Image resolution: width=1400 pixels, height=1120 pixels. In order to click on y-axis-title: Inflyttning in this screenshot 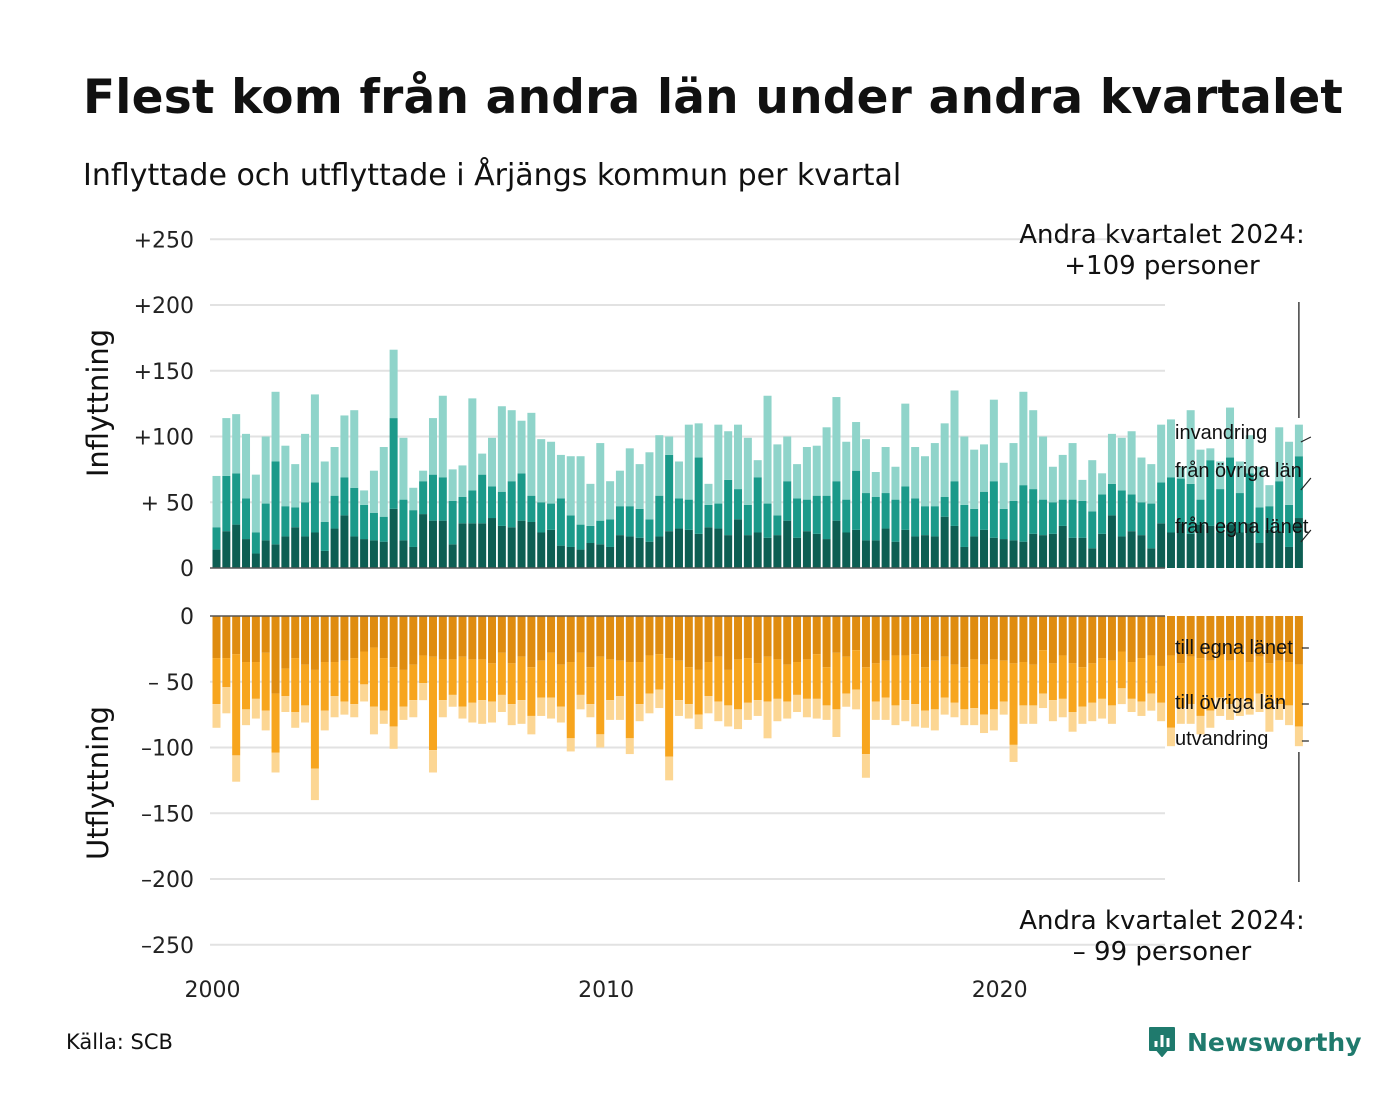, I will do `click(98, 403)`.